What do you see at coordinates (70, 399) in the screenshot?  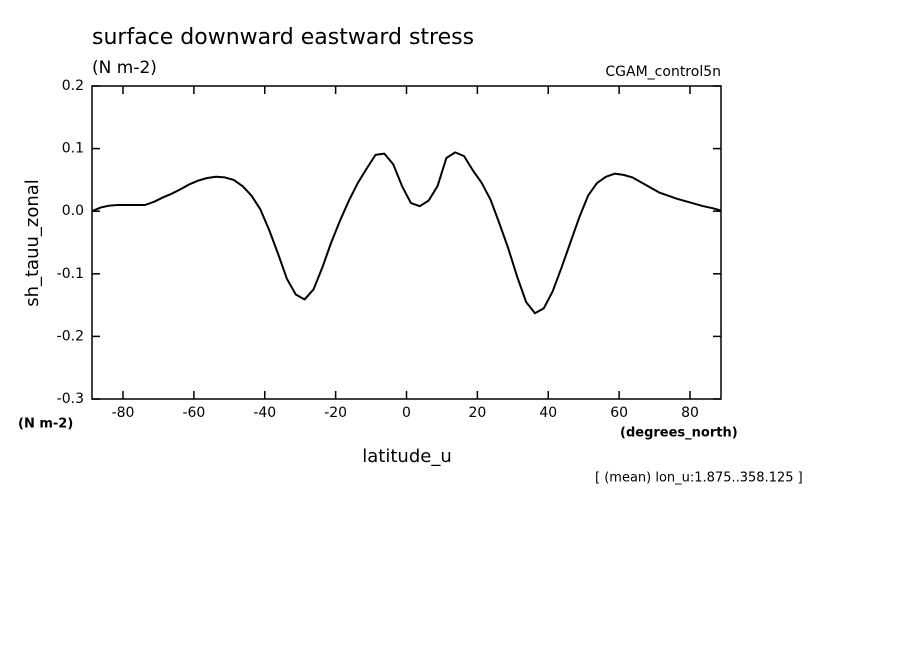 I see `y-tick-label: -0.3` at bounding box center [70, 399].